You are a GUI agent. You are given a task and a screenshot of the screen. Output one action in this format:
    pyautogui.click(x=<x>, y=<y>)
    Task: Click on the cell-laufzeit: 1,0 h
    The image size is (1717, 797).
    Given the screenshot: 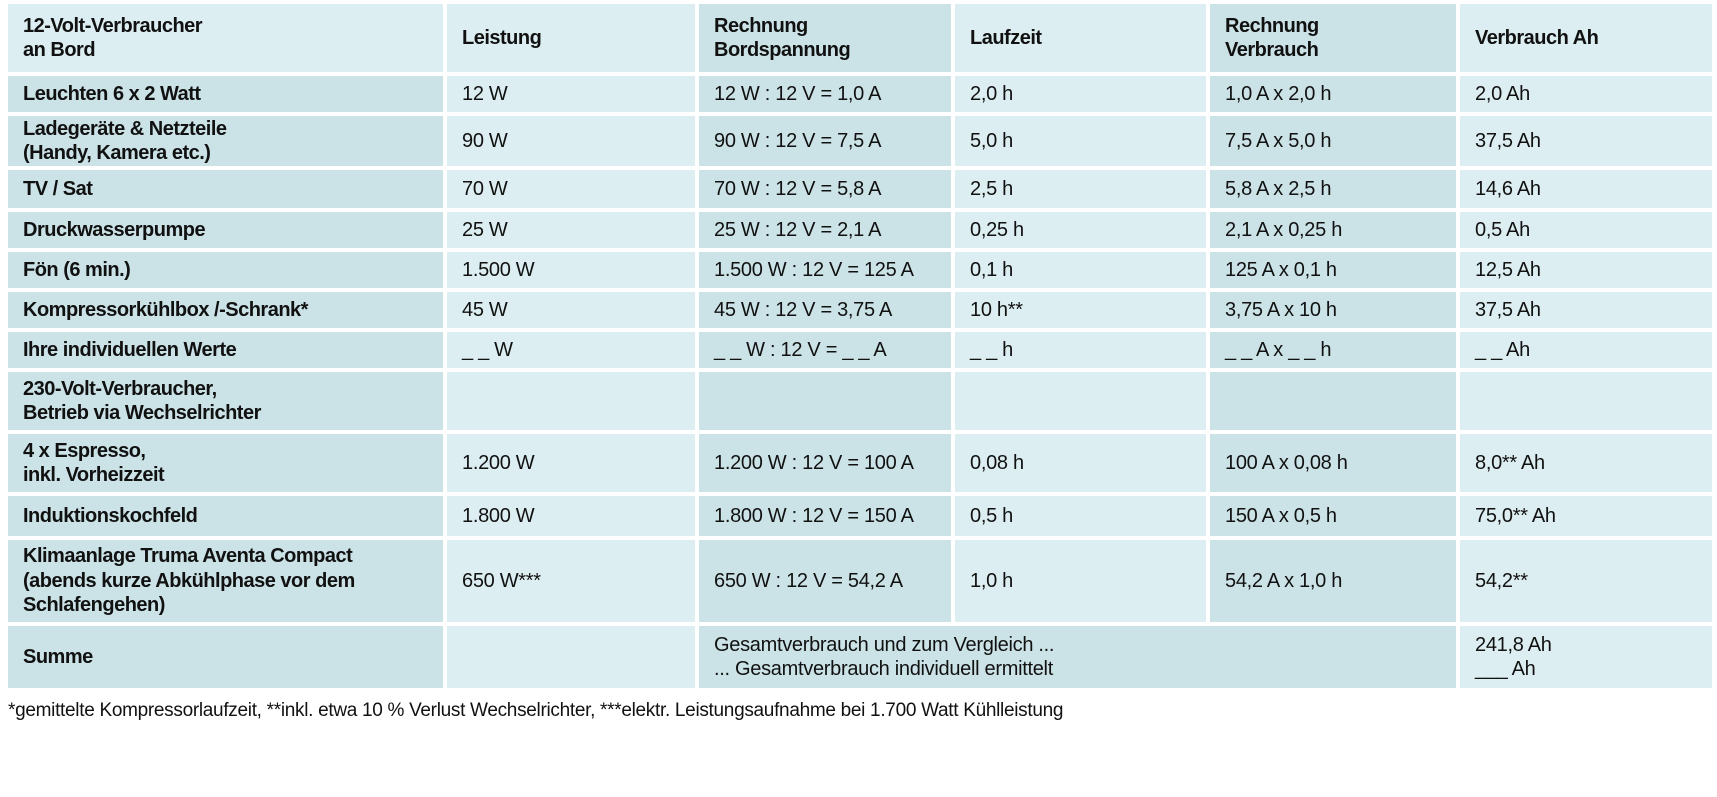 What is the action you would take?
    pyautogui.click(x=1080, y=581)
    